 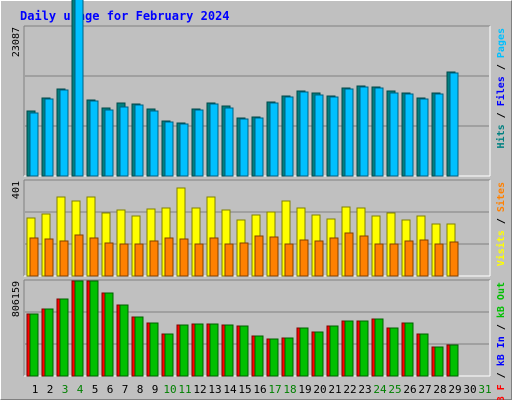 What do you see at coordinates (110, 389) in the screenshot?
I see `x-tick-label: 6` at bounding box center [110, 389].